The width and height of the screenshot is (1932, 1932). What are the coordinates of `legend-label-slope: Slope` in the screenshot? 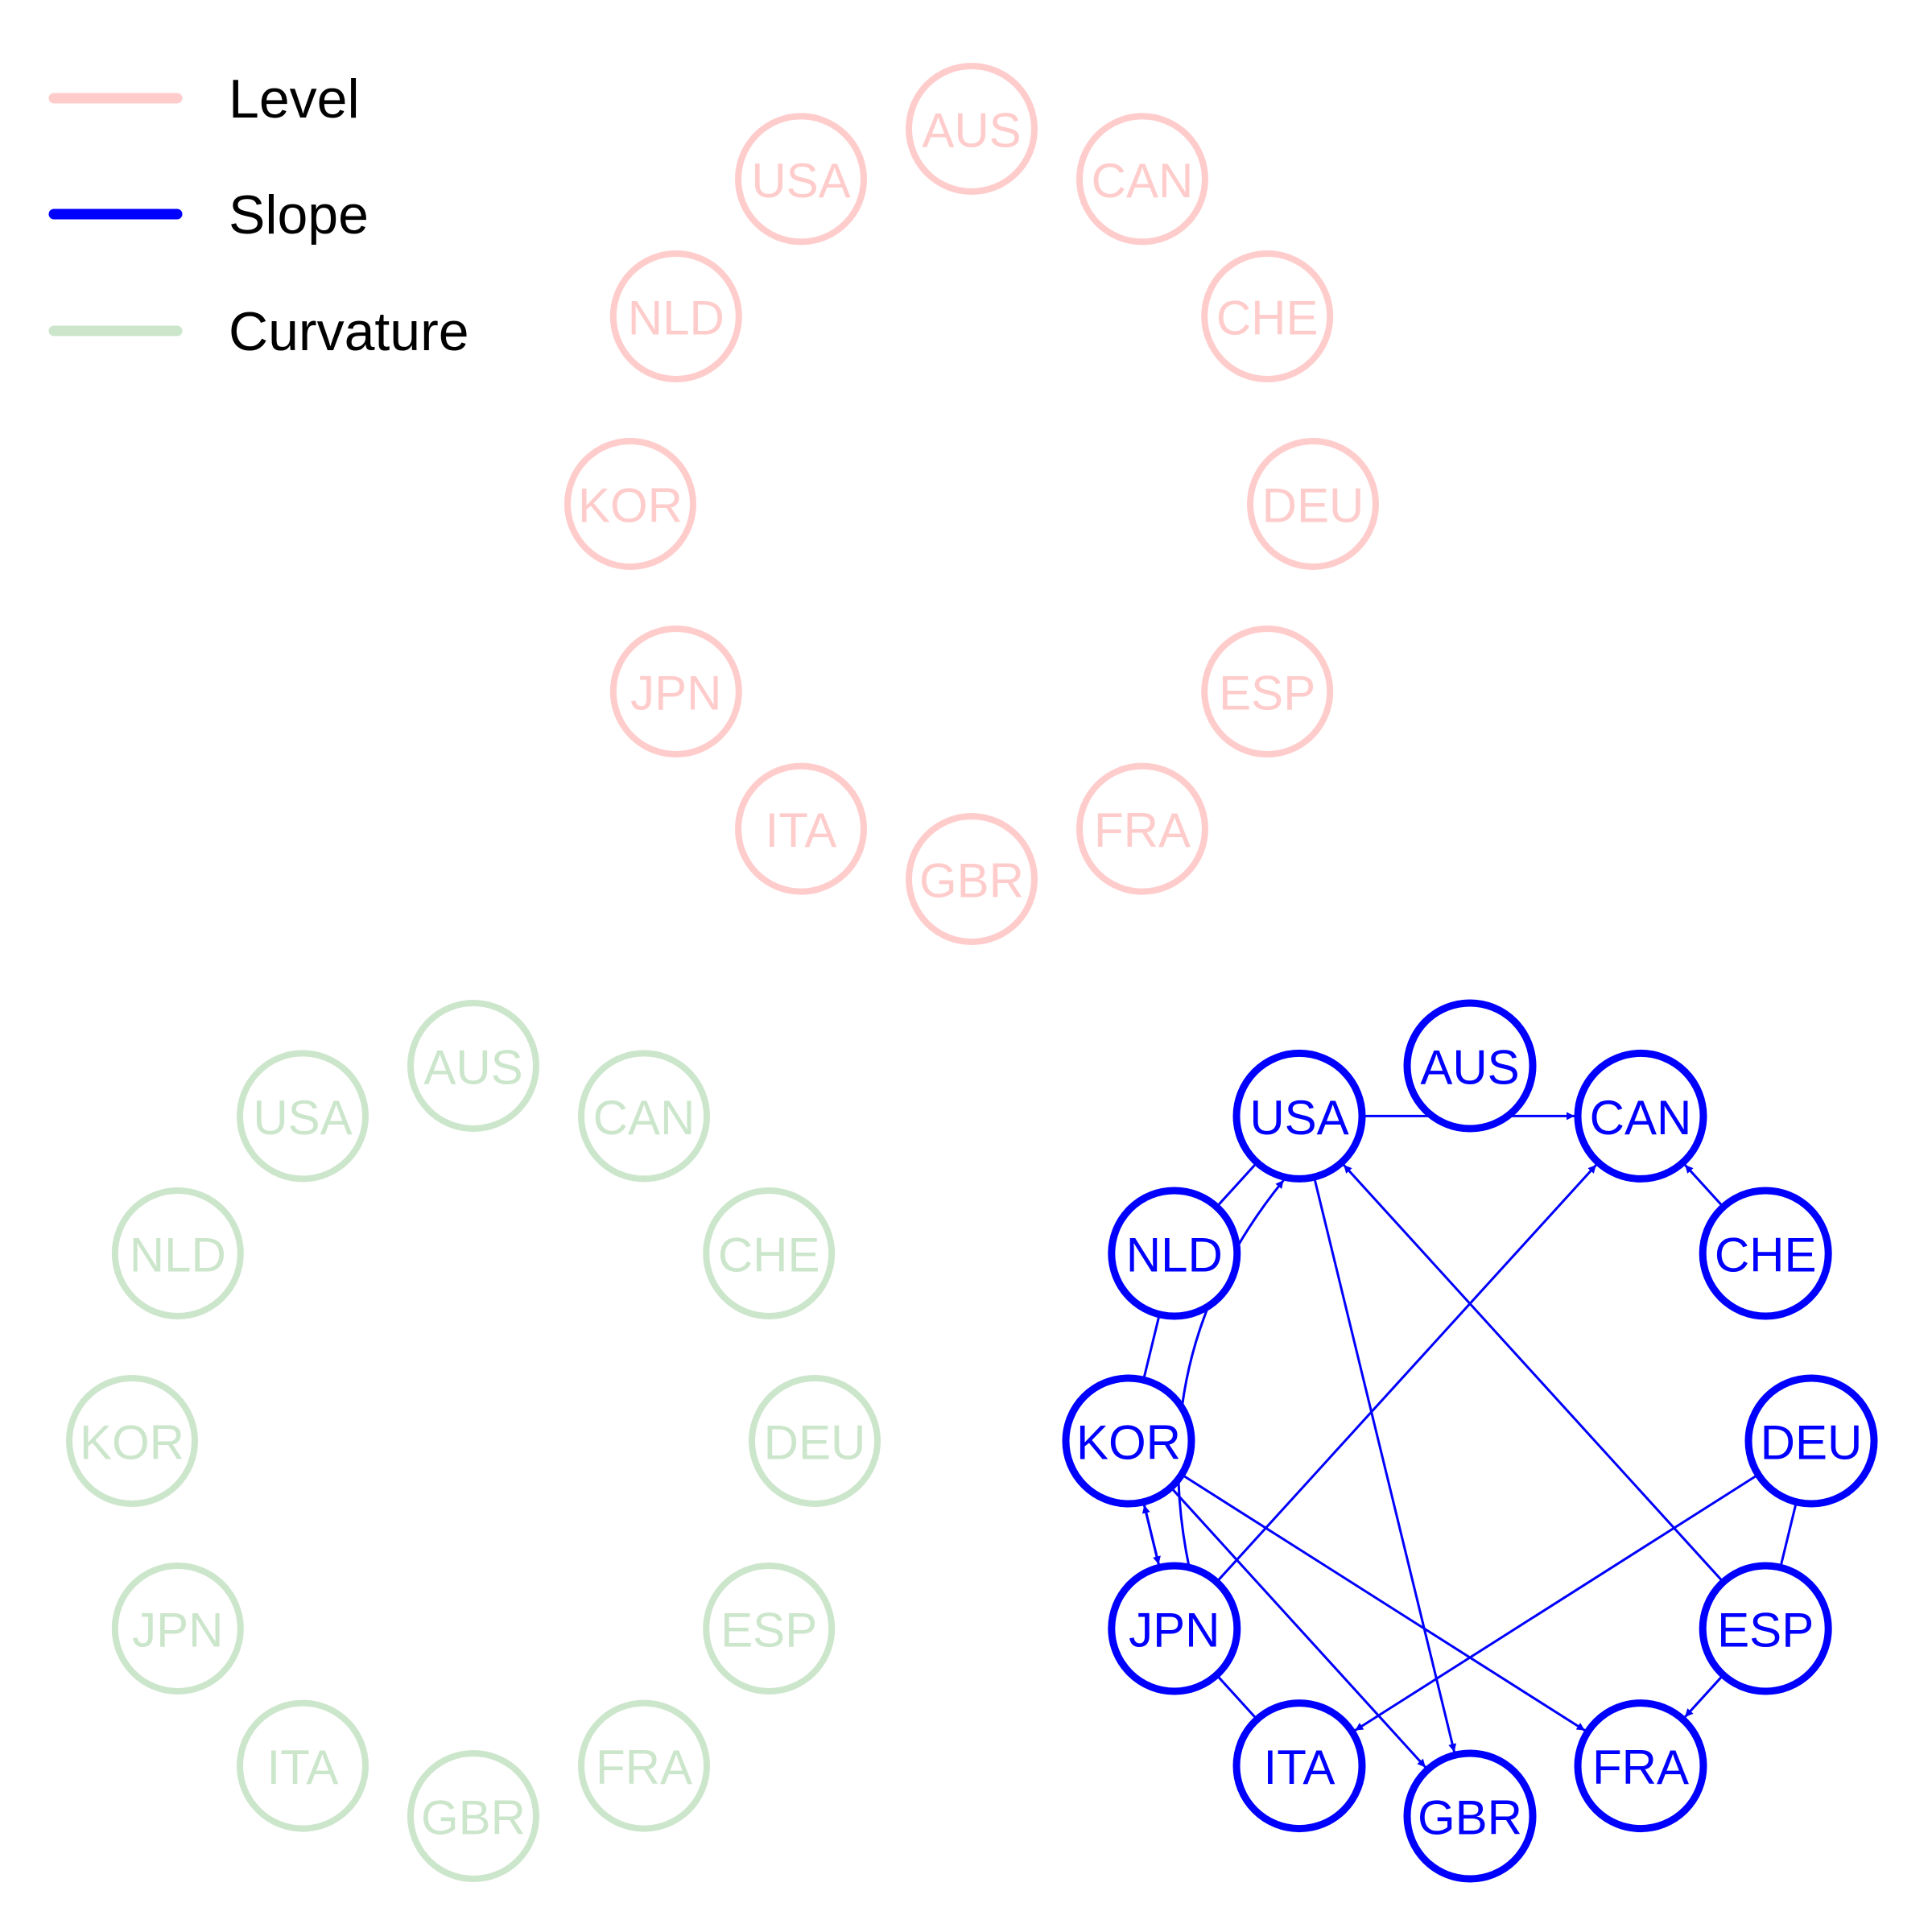 It's located at (299, 215).